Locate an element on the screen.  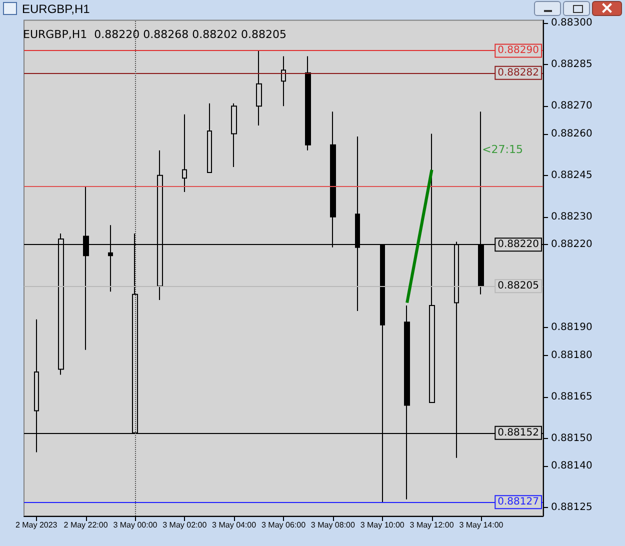
x-tick-label: 3 May 12:00 is located at coordinates (432, 525).